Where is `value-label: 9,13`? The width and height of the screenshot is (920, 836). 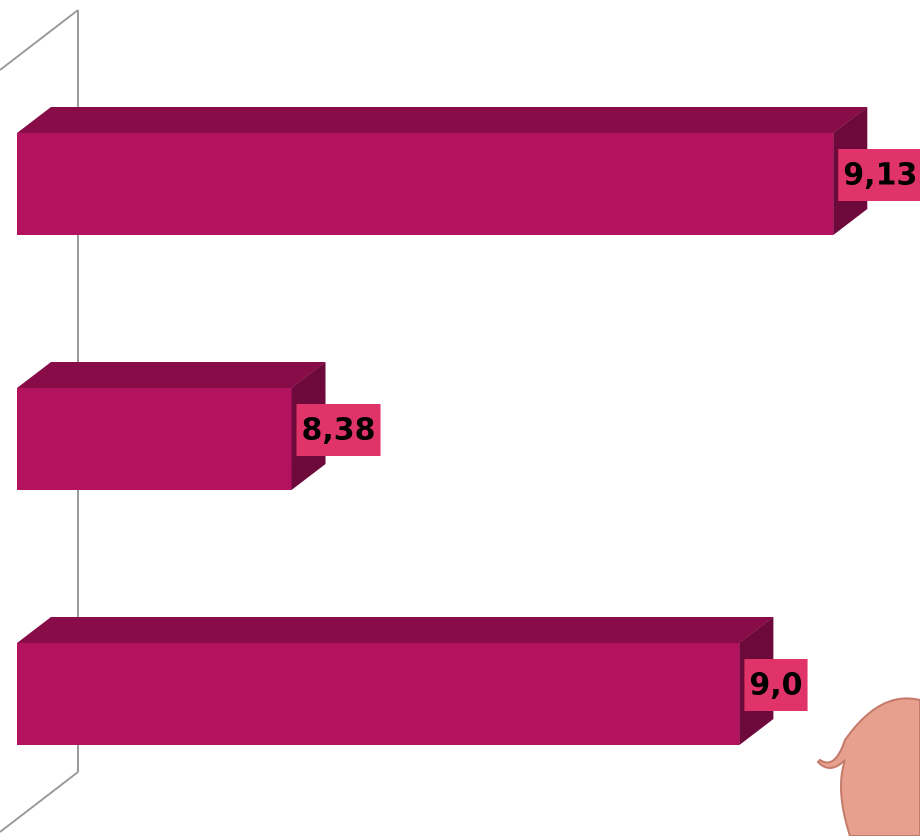 value-label: 9,13 is located at coordinates (880, 175).